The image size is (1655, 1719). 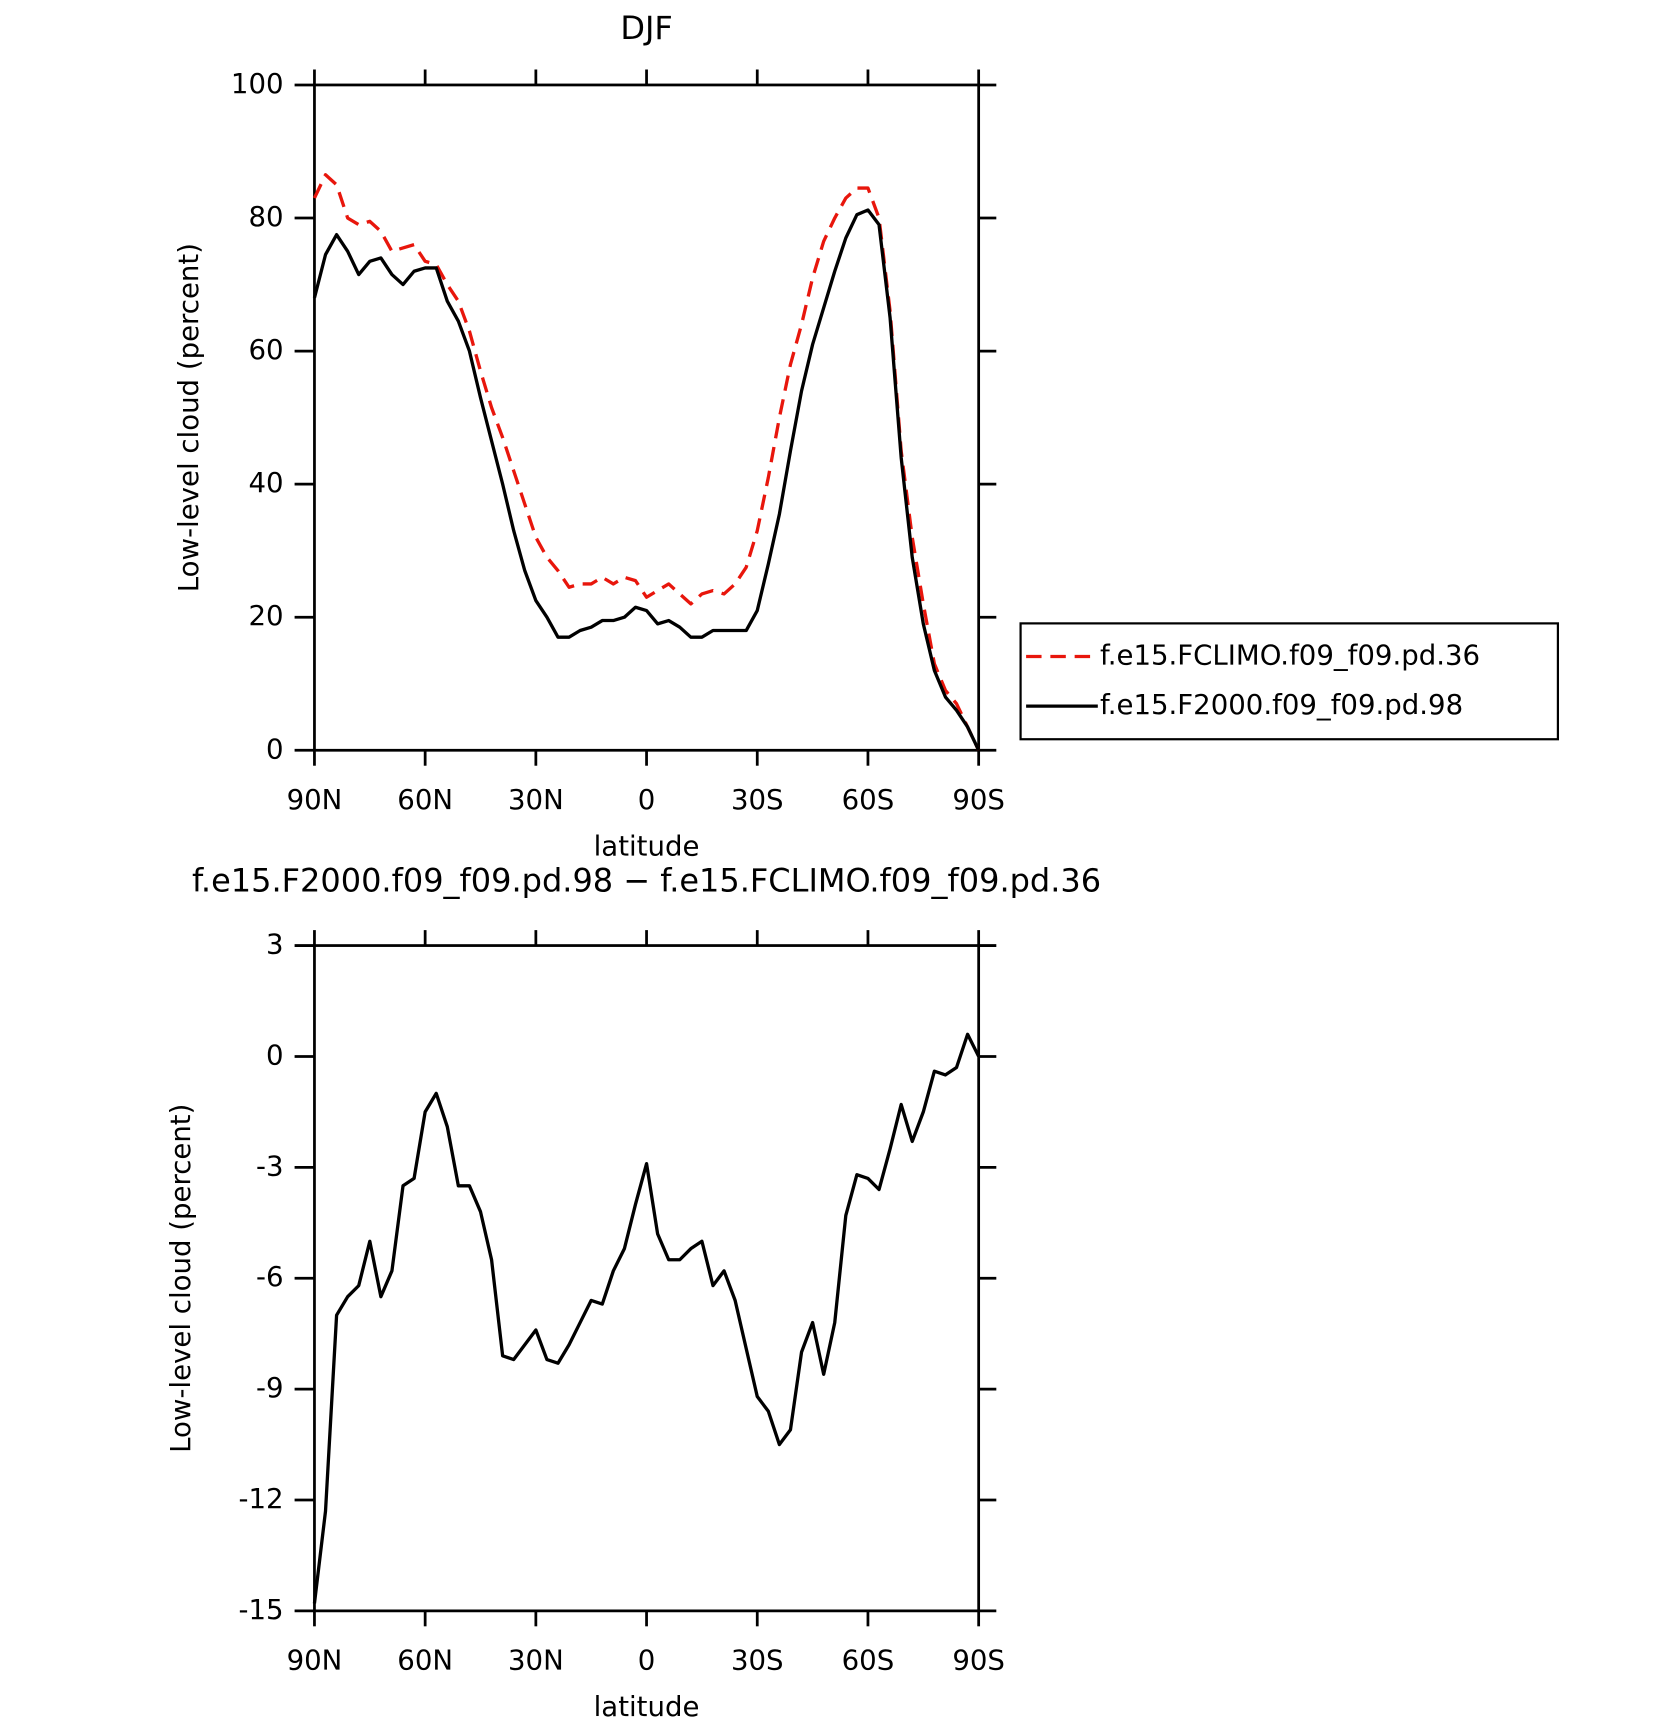 I want to click on y-tick-label: 20, so click(x=265, y=615).